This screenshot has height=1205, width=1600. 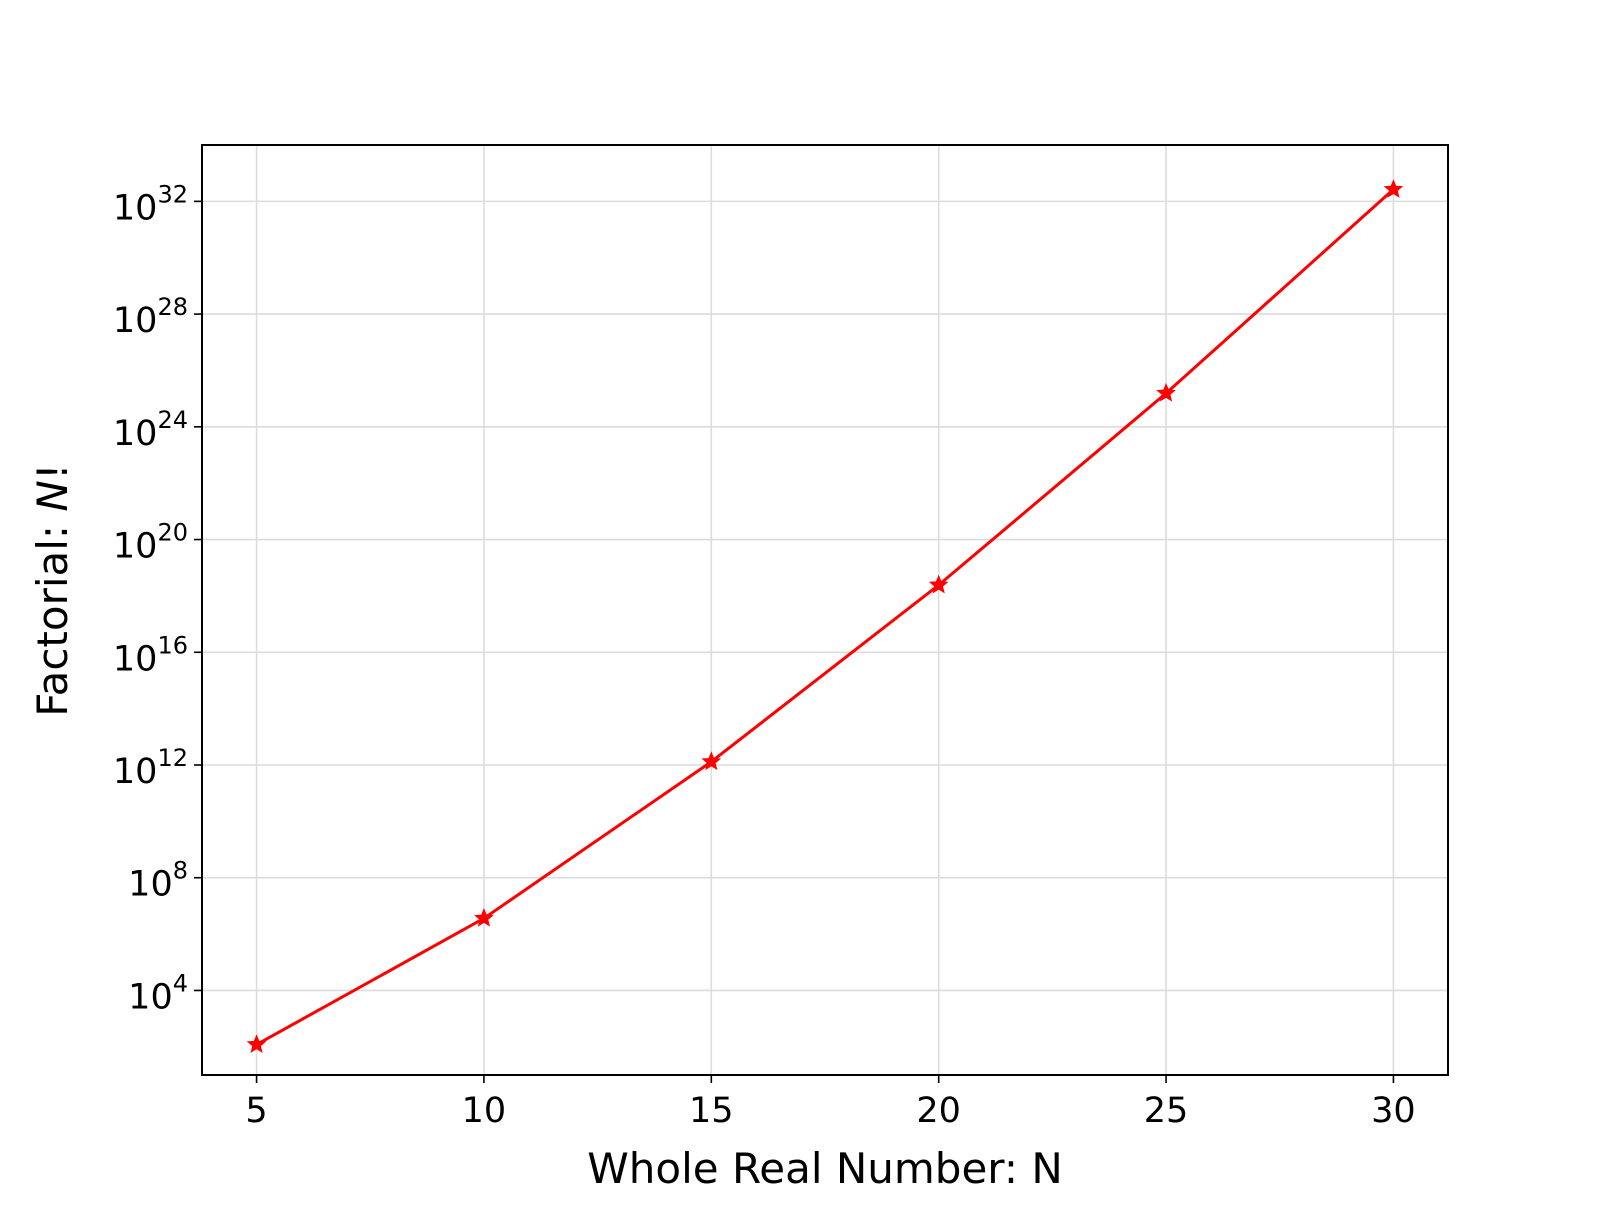 I want to click on y-tick-label: 10²⁰, so click(x=150, y=543).